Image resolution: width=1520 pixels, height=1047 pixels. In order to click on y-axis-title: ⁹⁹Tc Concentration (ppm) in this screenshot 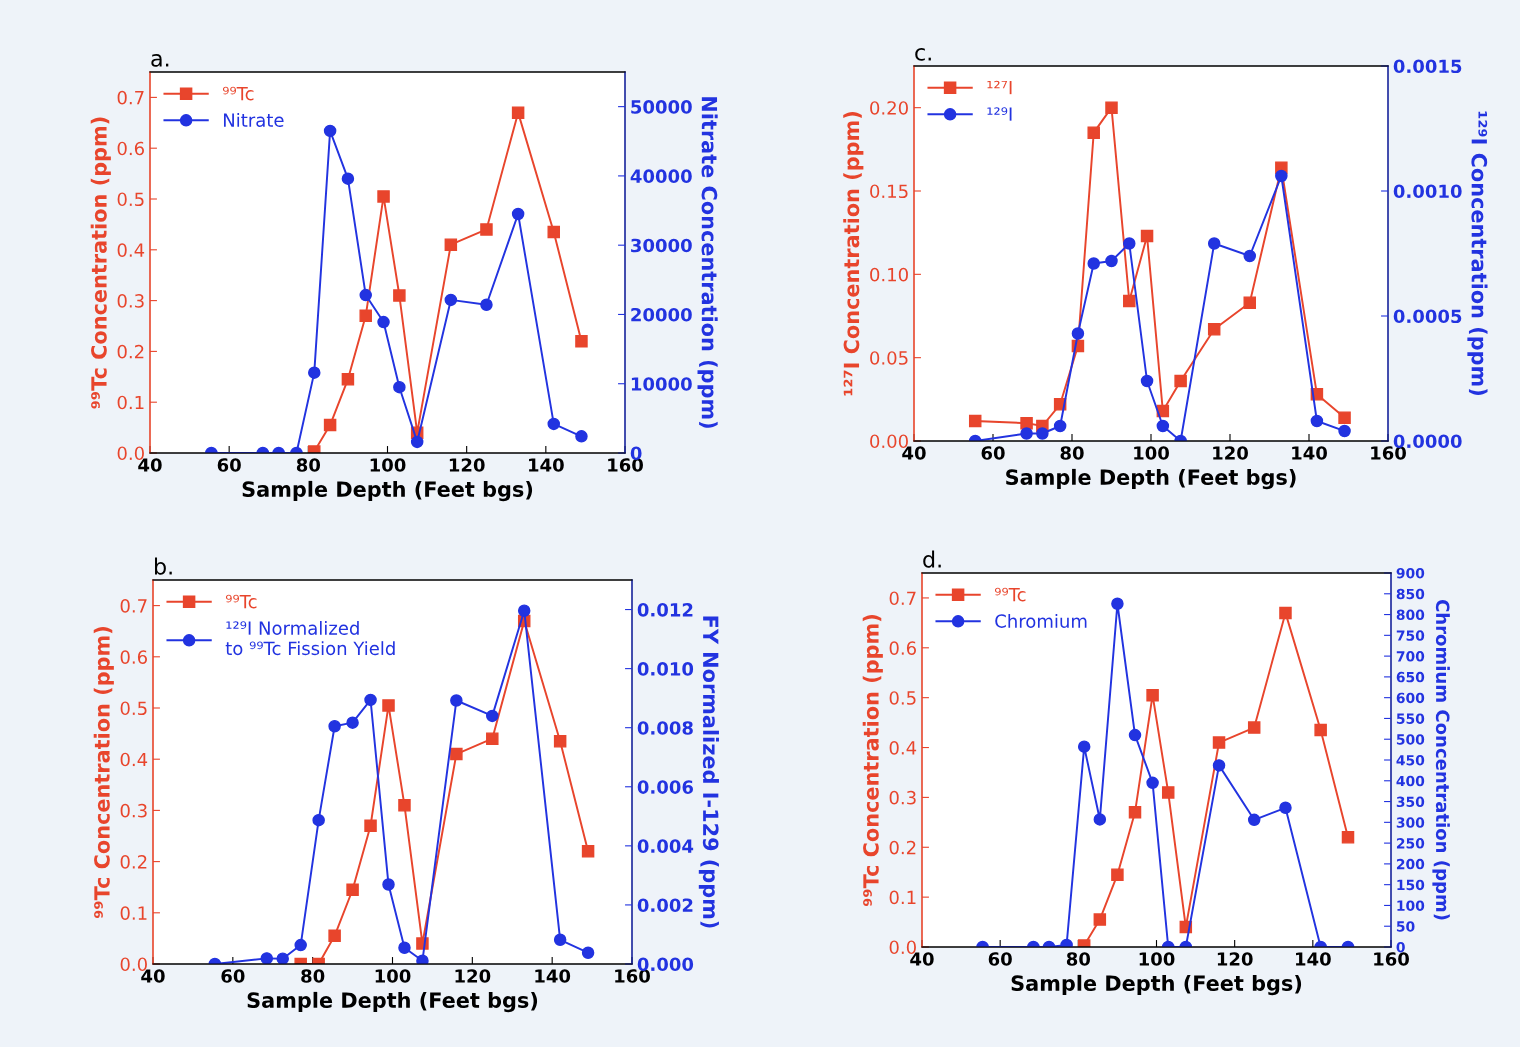, I will do `click(103, 773)`.